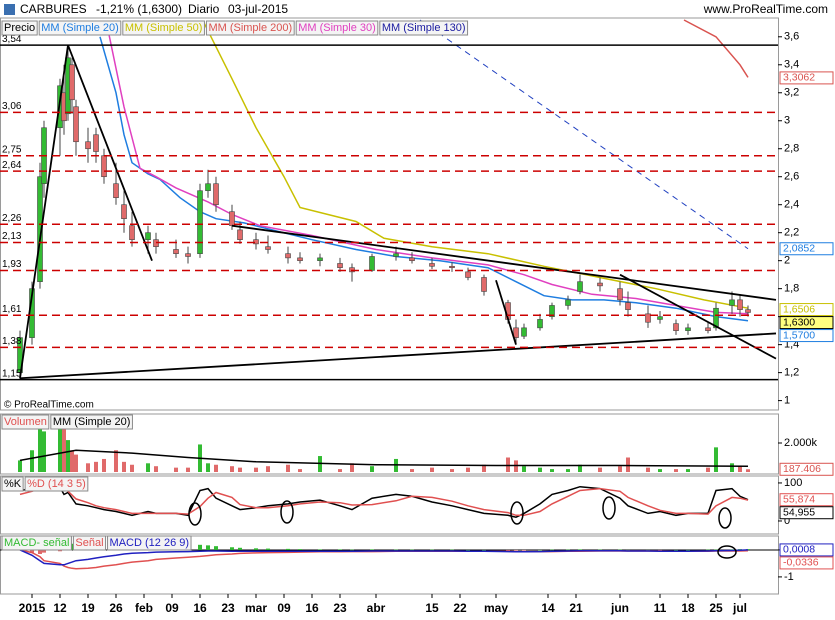  Describe the element at coordinates (284, 608) in the screenshot. I see `x-tick-label: 09` at that location.